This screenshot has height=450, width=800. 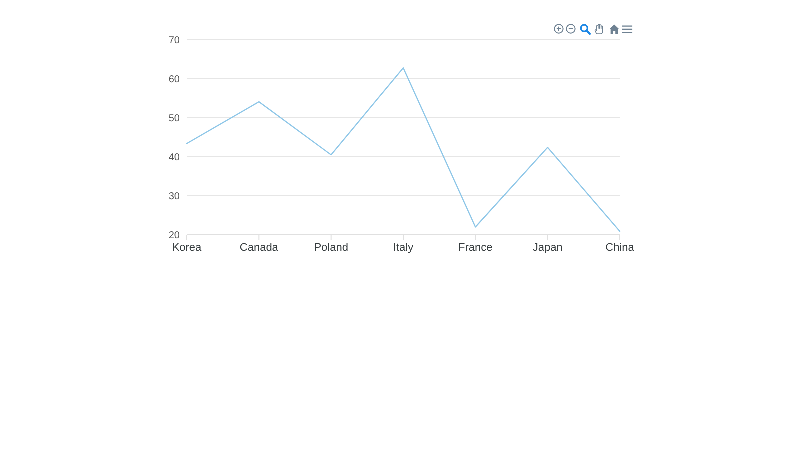 I want to click on y-tick-label: 40, so click(x=174, y=158).